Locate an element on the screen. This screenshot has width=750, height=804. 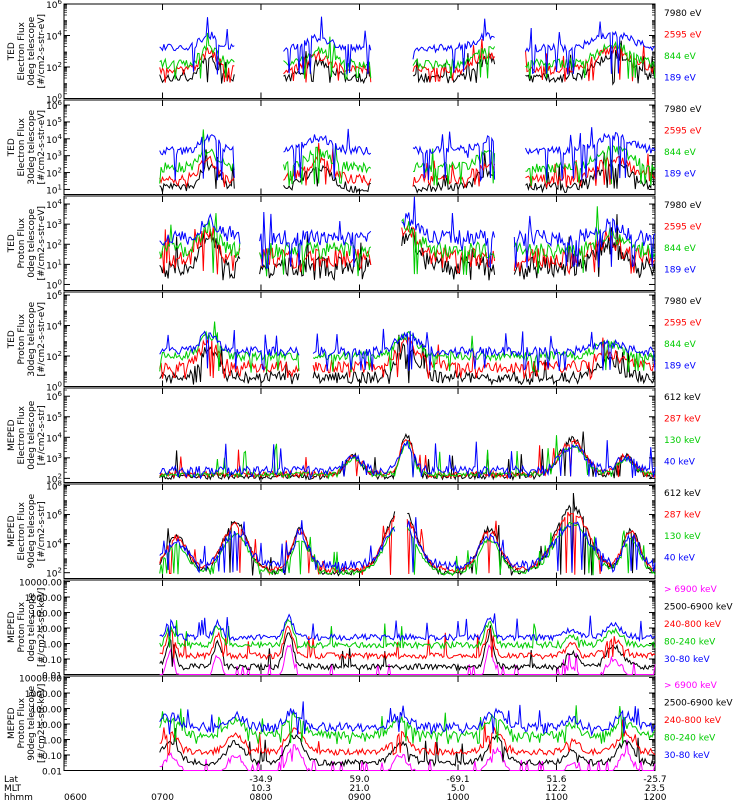
y-tick-label: 0.10 is located at coordinates (52, 661).